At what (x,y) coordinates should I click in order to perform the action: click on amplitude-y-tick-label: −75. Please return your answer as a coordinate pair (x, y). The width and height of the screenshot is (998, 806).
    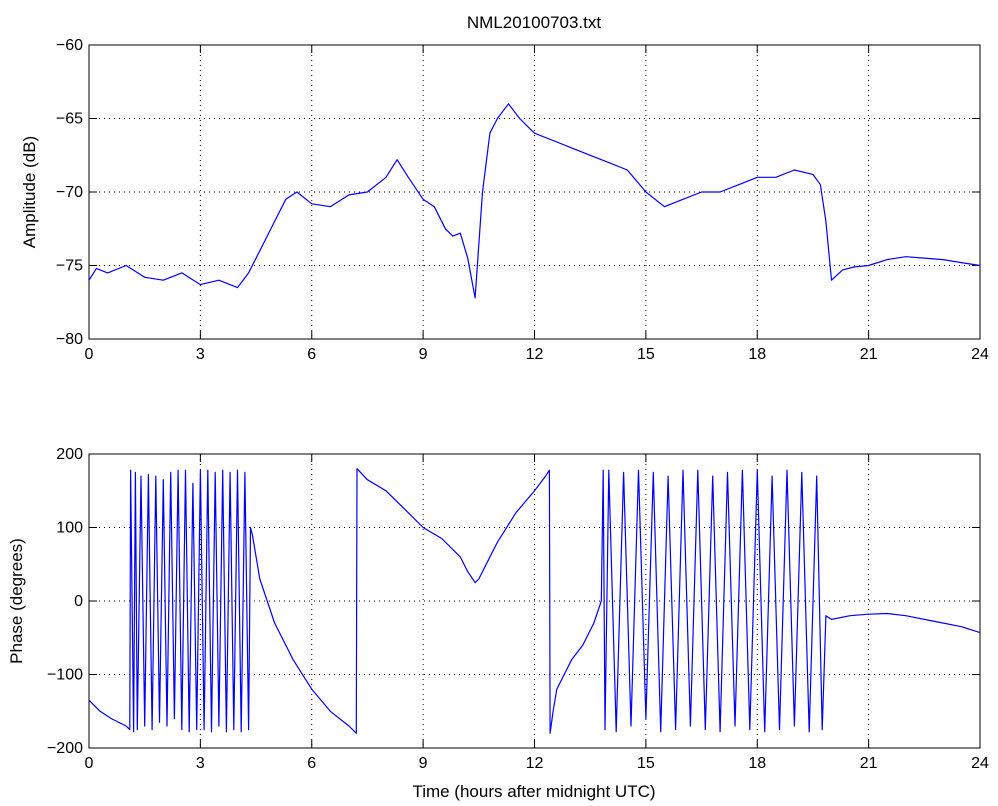
    Looking at the image, I should click on (69, 266).